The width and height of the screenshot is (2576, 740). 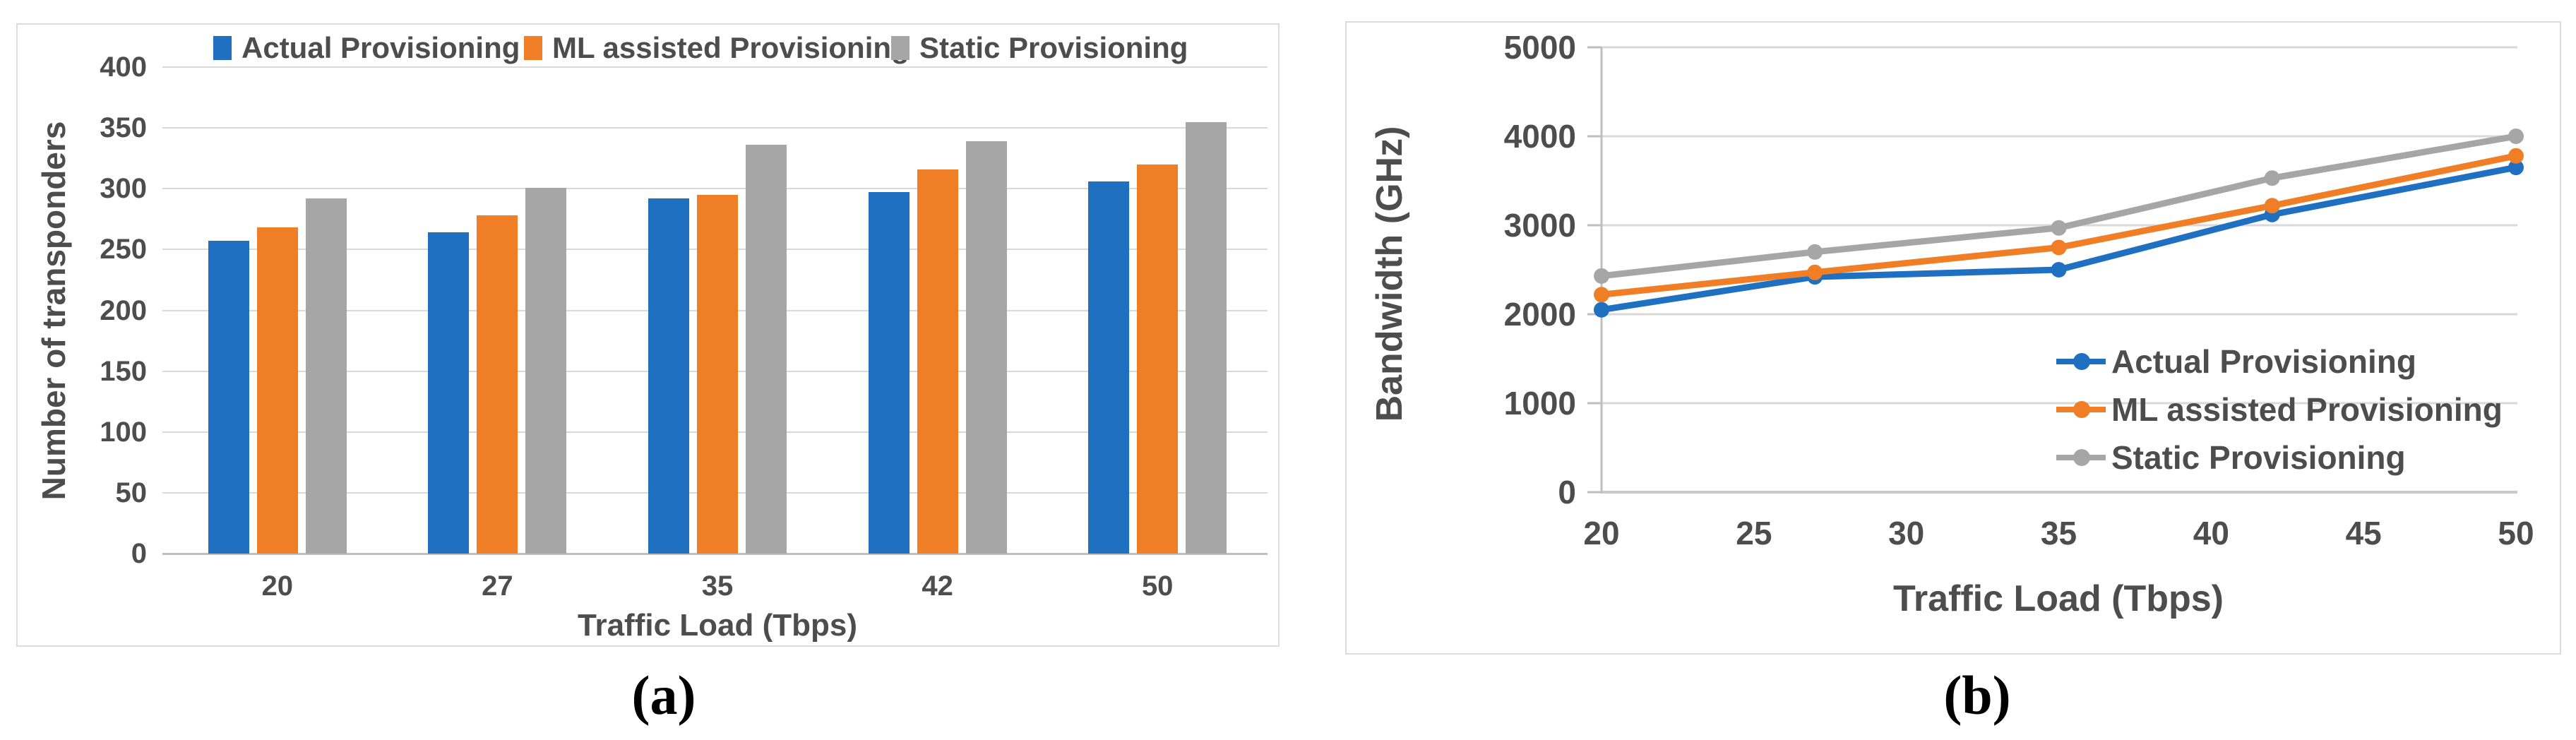 What do you see at coordinates (533, 48) in the screenshot?
I see `legend-swatch-ml-assisted` at bounding box center [533, 48].